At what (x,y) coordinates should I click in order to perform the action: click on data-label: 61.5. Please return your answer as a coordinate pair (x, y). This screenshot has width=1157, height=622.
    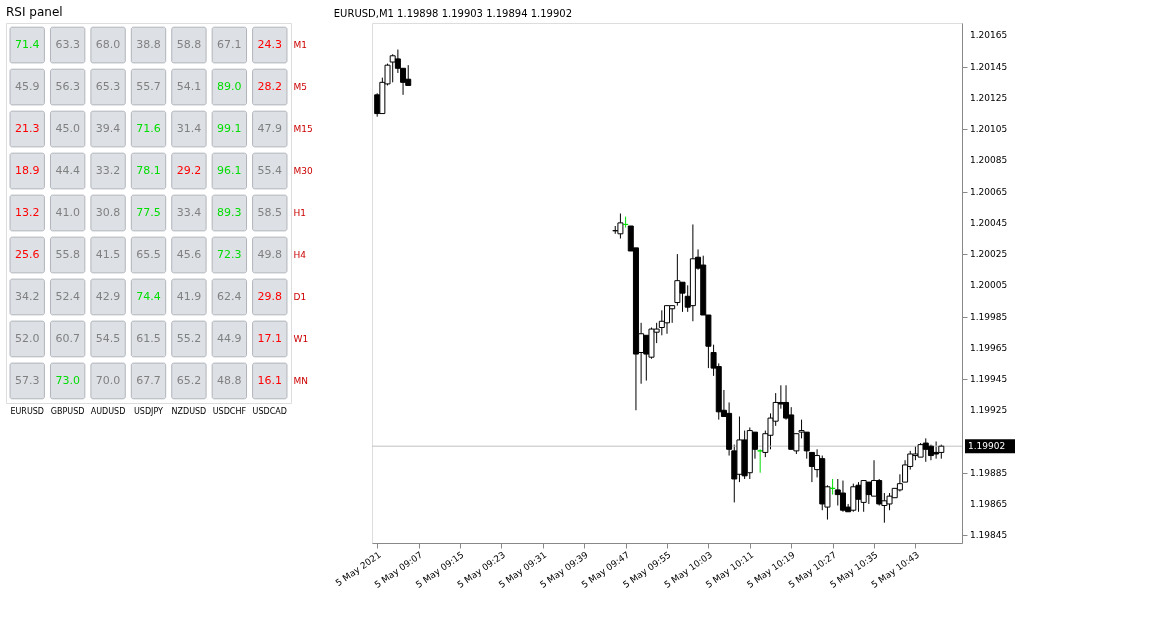
    Looking at the image, I should click on (148, 338).